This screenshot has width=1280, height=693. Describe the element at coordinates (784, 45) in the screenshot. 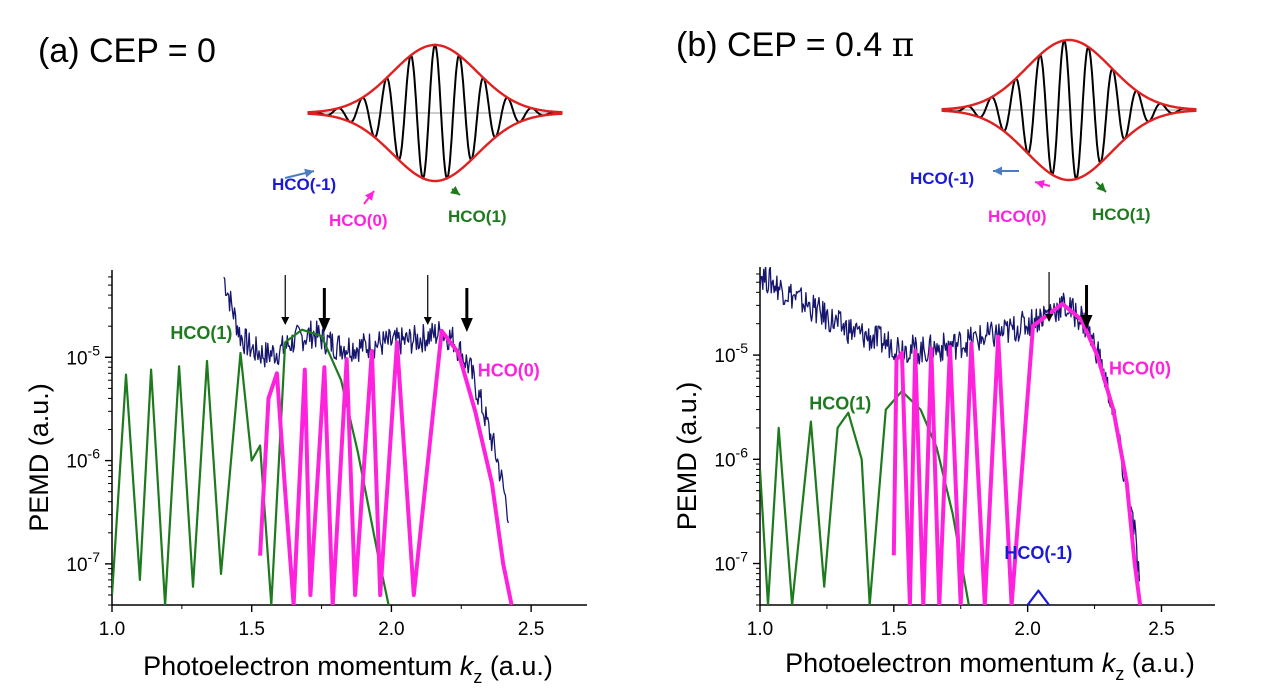

I see `panel-title-text: (b) CEP = 0.4` at that location.